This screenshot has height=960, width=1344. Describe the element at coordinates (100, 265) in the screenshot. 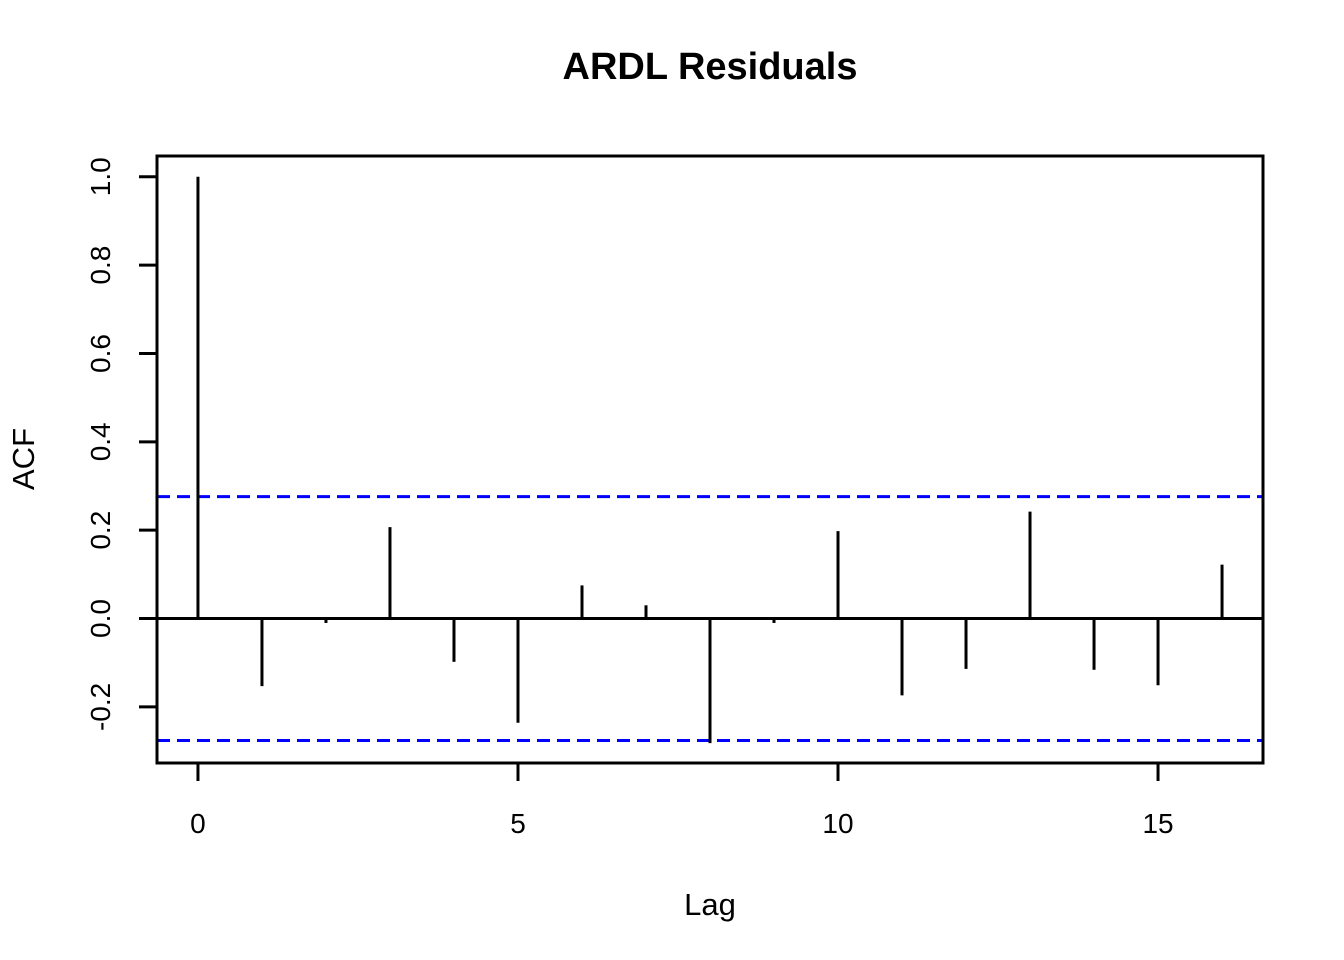

I see `y-tick-label: 0.8` at that location.